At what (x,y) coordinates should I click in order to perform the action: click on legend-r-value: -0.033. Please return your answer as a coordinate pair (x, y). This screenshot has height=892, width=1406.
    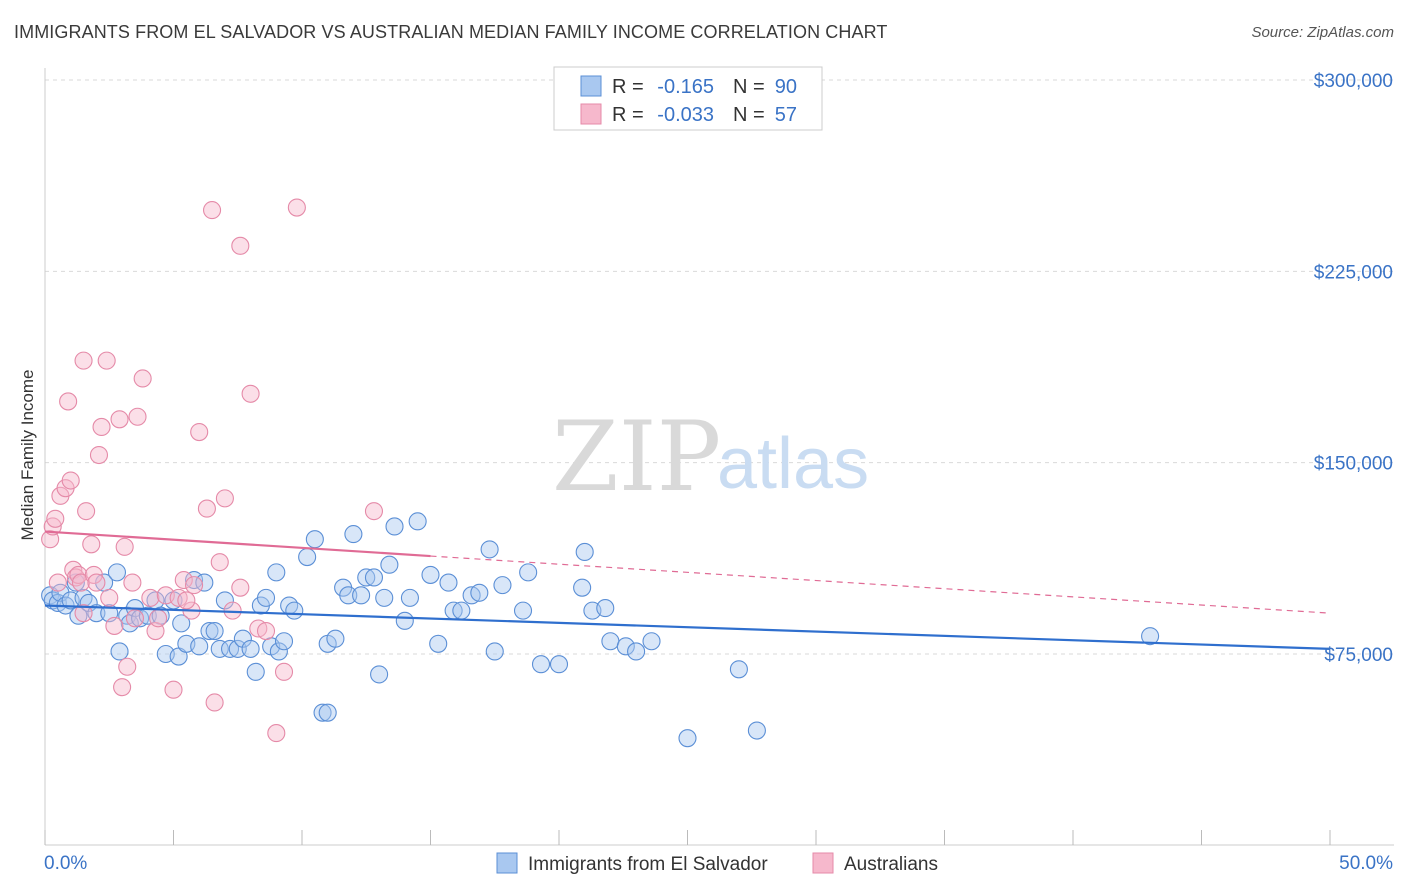
    Looking at the image, I should click on (685, 115).